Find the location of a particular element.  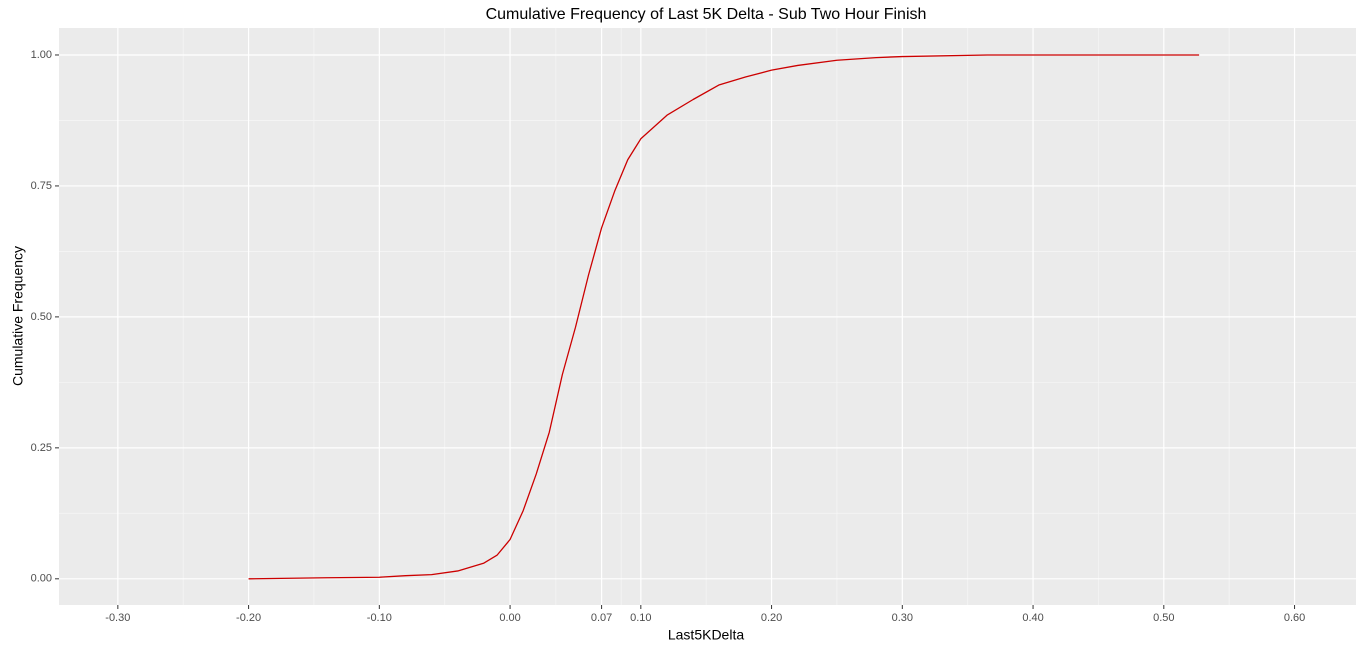

x-tick-label: -0.10 is located at coordinates (379, 618).